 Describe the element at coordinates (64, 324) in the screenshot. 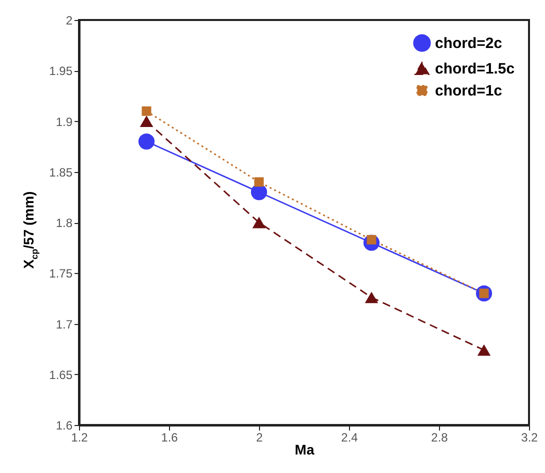

I see `y-tick-label: 1.7` at that location.